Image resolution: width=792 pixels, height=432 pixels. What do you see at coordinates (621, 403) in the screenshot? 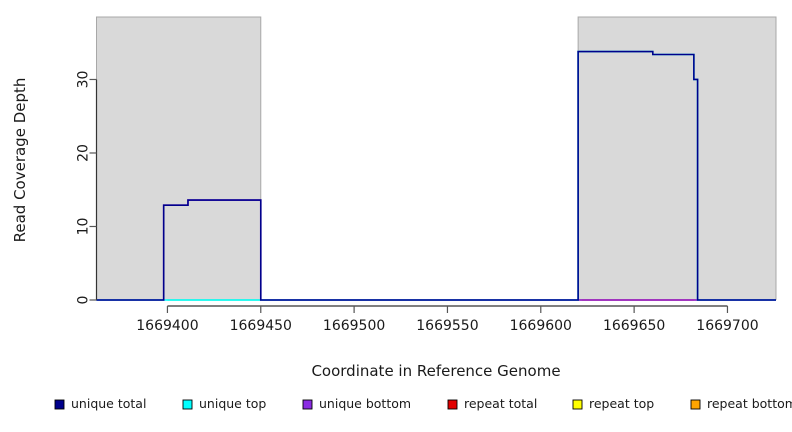
I see `legend-label-repeat-top: repeat top` at bounding box center [621, 403].